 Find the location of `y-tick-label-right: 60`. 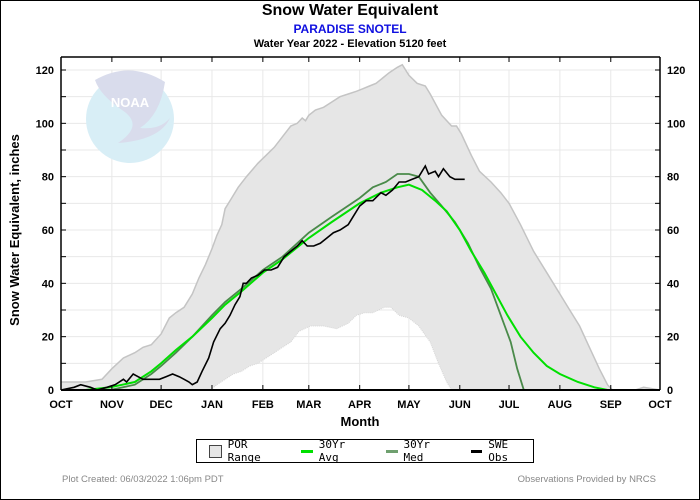

y-tick-label-right: 60 is located at coordinates (673, 231).